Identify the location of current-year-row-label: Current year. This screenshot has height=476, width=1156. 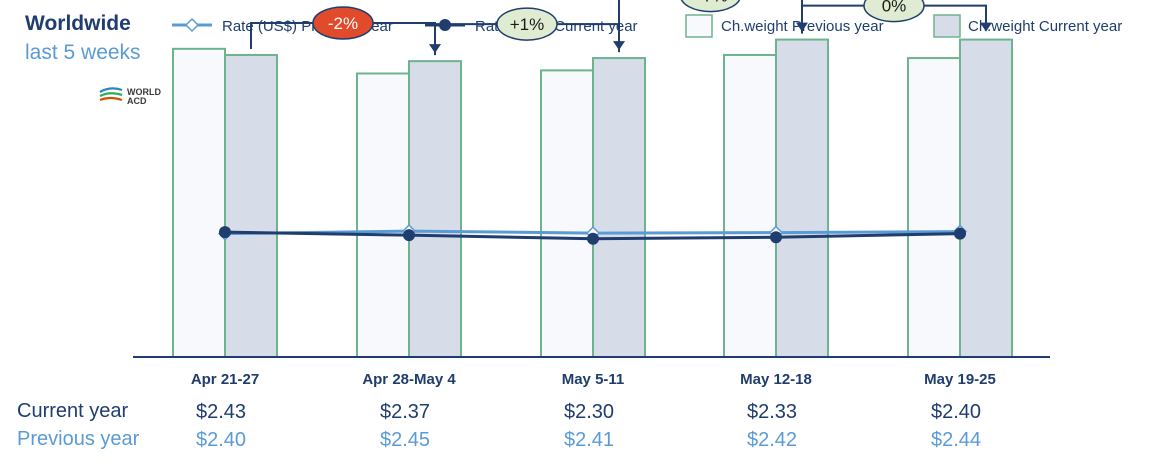
(73, 411).